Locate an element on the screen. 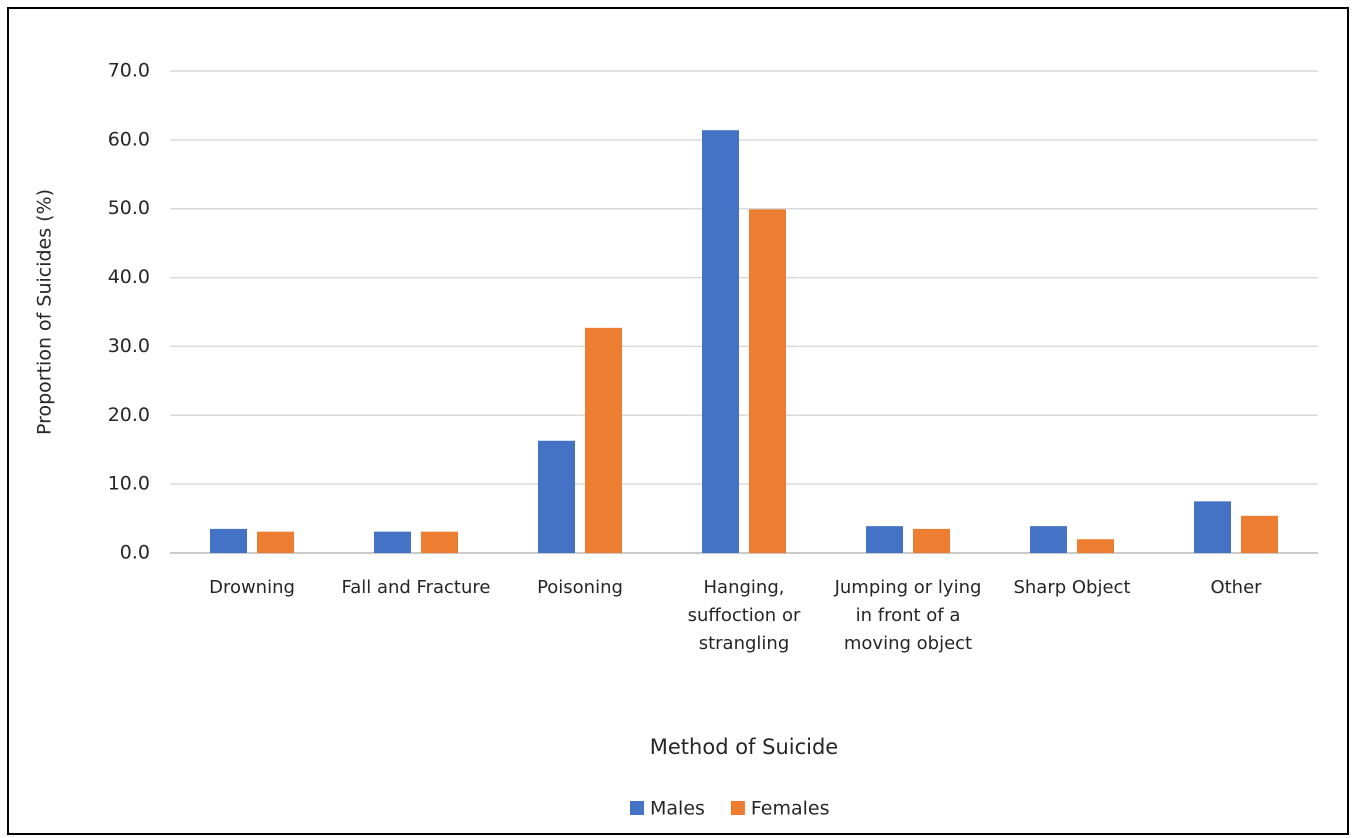 This screenshot has height=838, width=1356. y-tick-label: 0.0 is located at coordinates (135, 553).